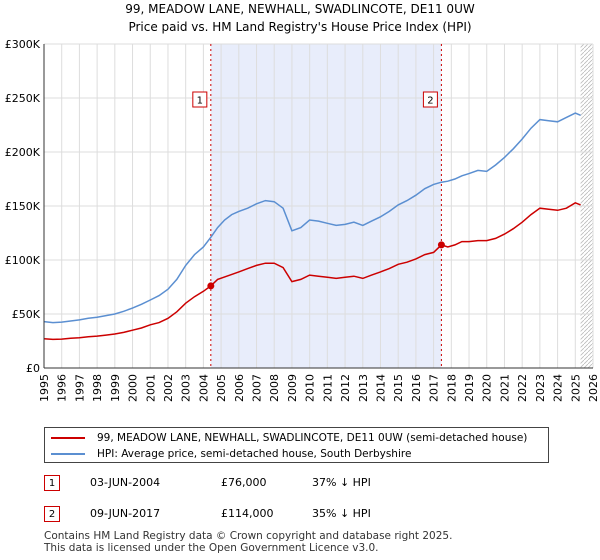 The width and height of the screenshot is (600, 560). What do you see at coordinates (345, 388) in the screenshot?
I see `x-tick-label: 2012` at bounding box center [345, 388].